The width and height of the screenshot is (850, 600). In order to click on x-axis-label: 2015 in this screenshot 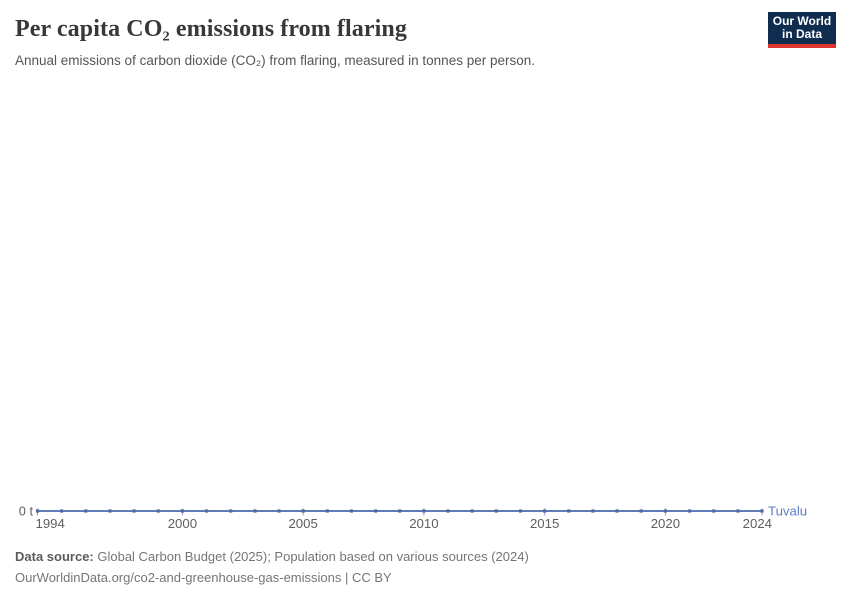, I will do `click(544, 523)`.